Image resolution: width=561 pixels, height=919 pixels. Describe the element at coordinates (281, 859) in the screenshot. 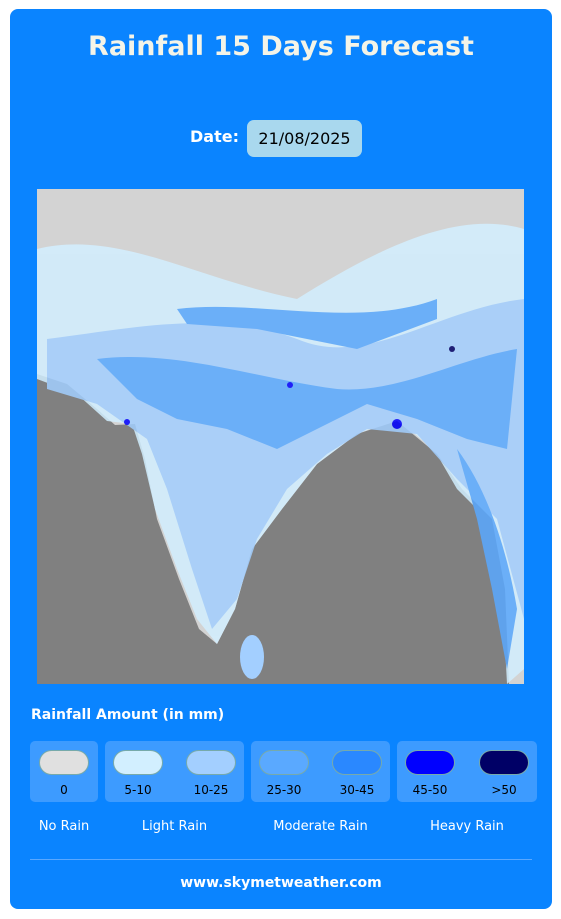

I see `divider` at that location.